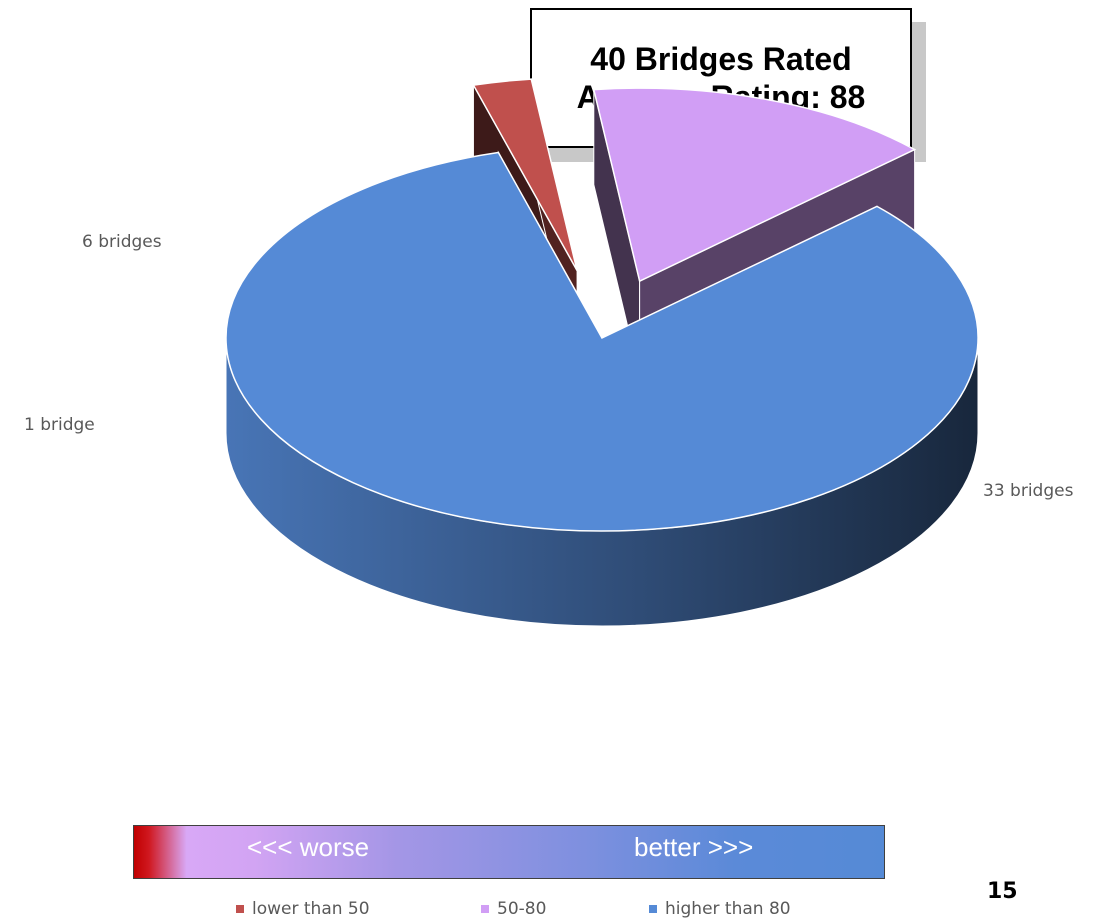  Describe the element at coordinates (728, 909) in the screenshot. I see `legend-label: higher than 80` at that location.